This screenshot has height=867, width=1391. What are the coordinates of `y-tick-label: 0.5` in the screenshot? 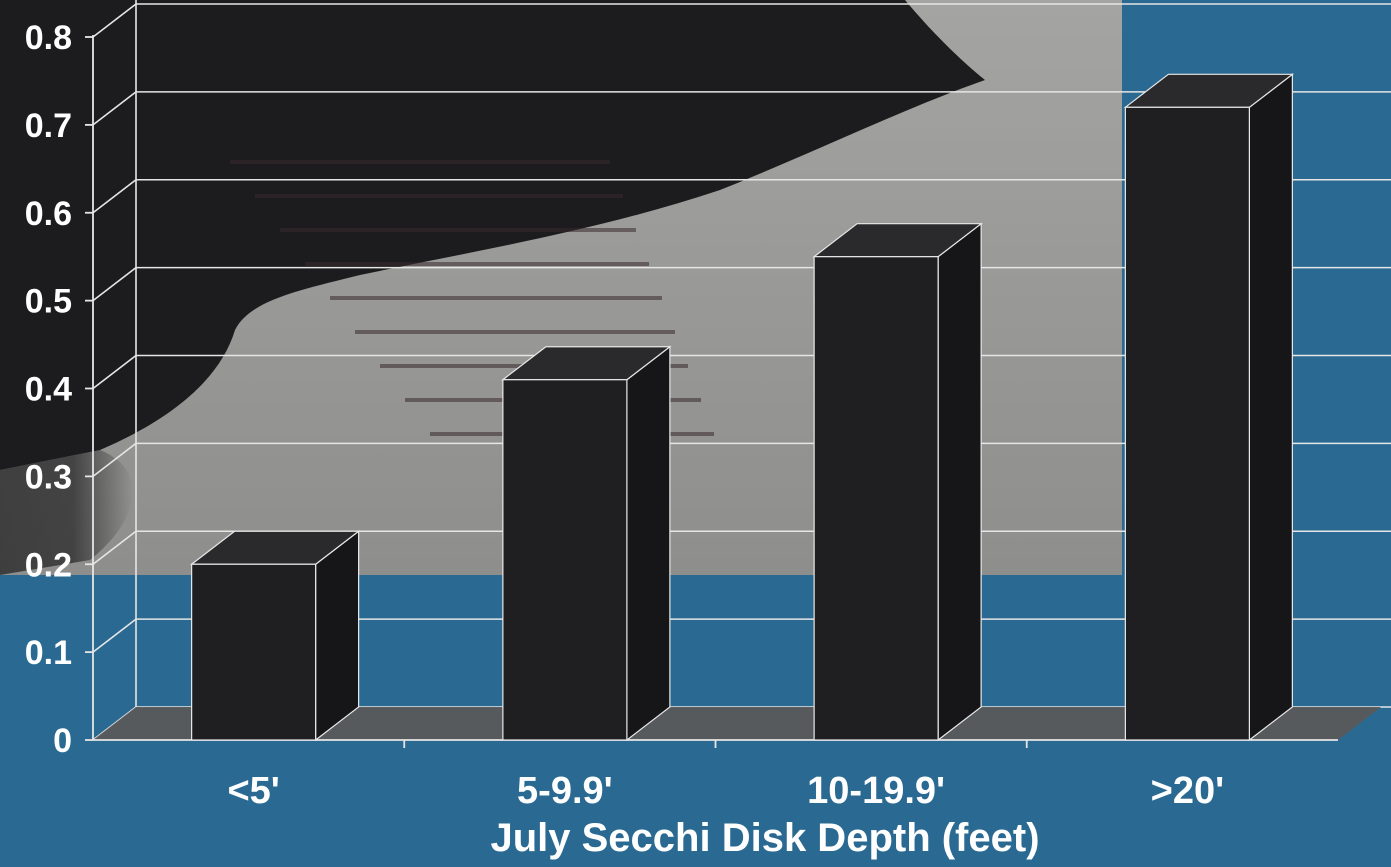 It's located at (48, 302).